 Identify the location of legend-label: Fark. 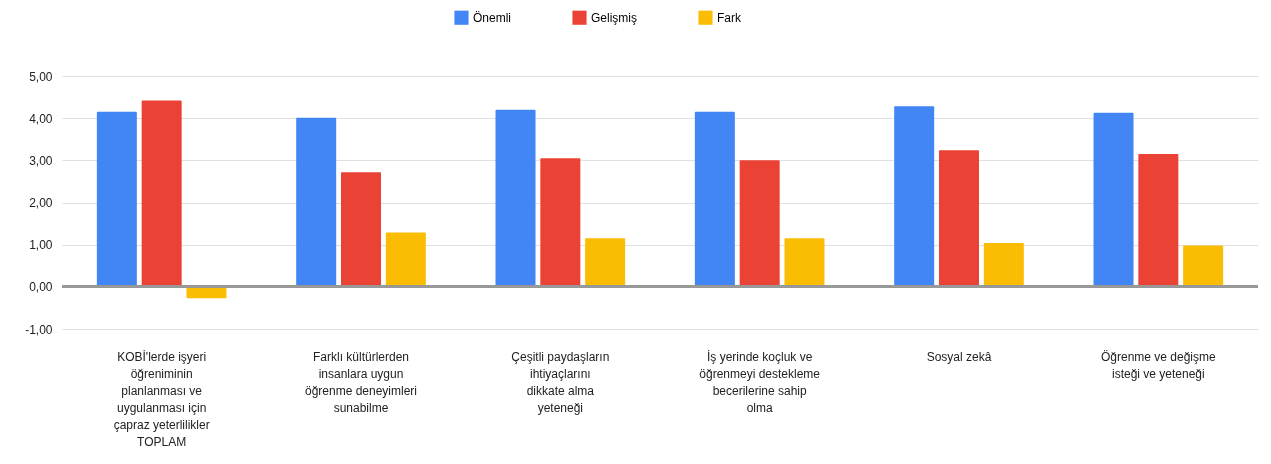
(729, 17).